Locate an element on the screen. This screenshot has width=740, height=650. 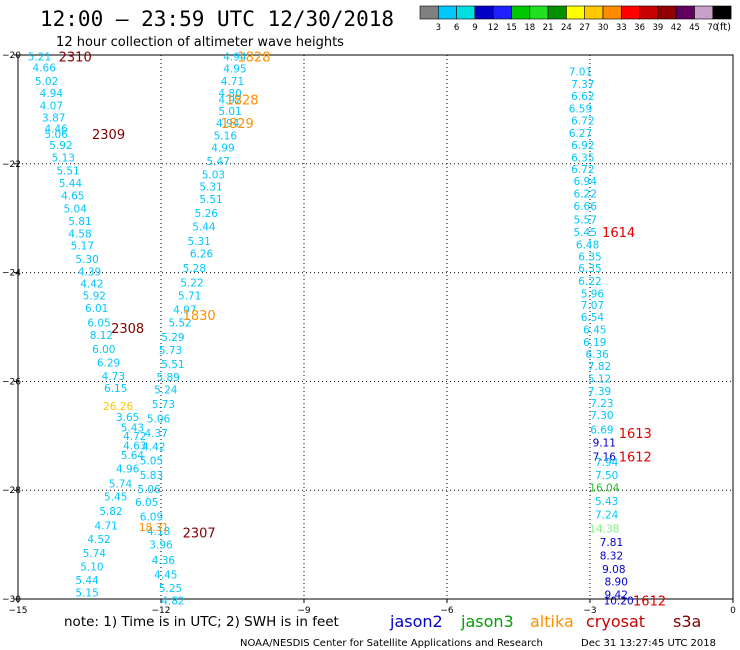
color-scale-label: 18 is located at coordinates (529, 28).